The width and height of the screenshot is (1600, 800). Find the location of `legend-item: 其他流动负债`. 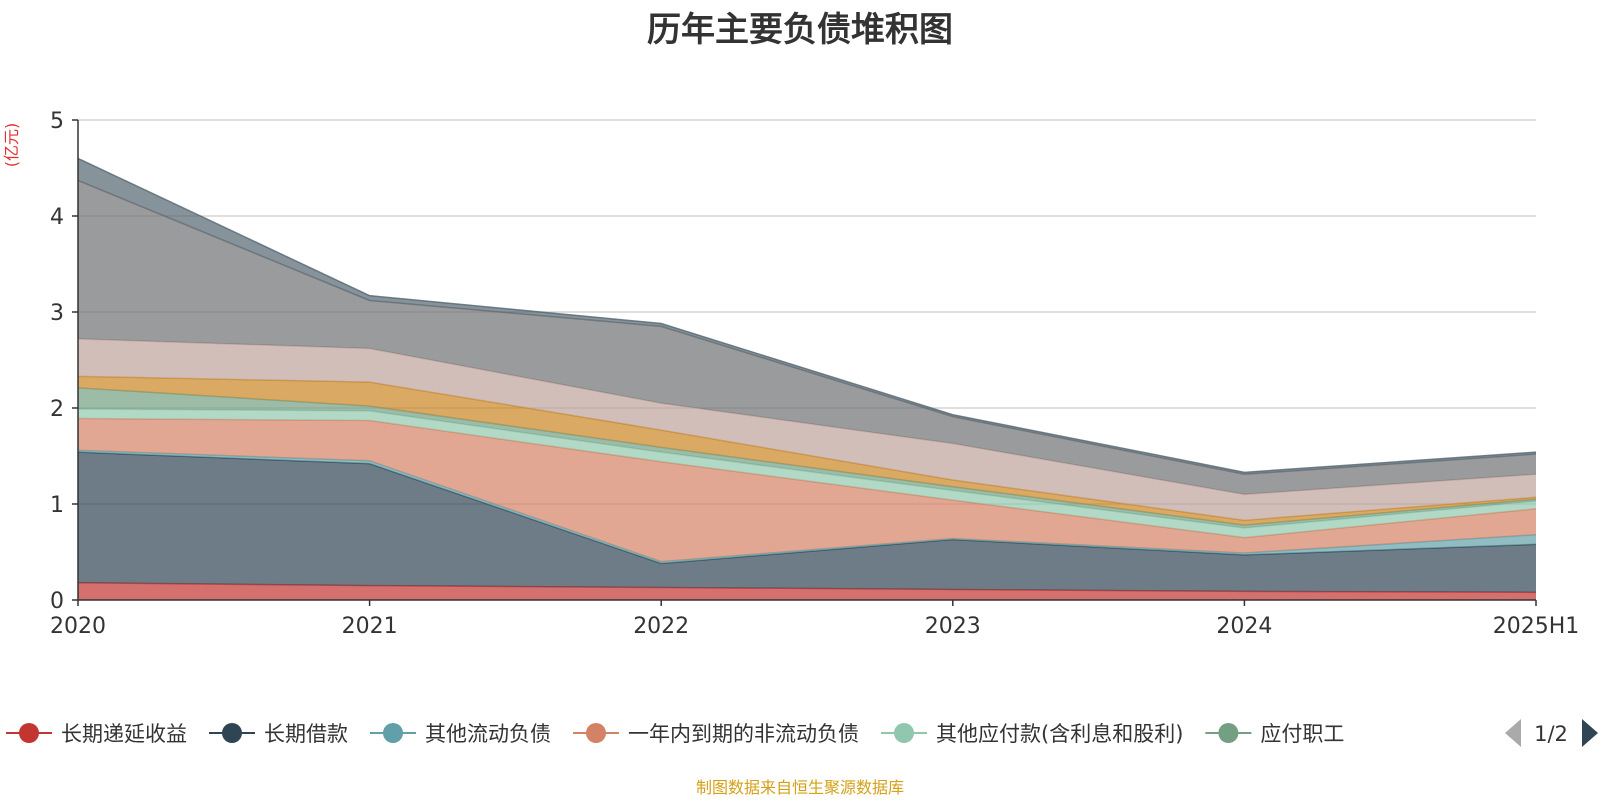

legend-item: 其他流动负债 is located at coordinates (460, 734).